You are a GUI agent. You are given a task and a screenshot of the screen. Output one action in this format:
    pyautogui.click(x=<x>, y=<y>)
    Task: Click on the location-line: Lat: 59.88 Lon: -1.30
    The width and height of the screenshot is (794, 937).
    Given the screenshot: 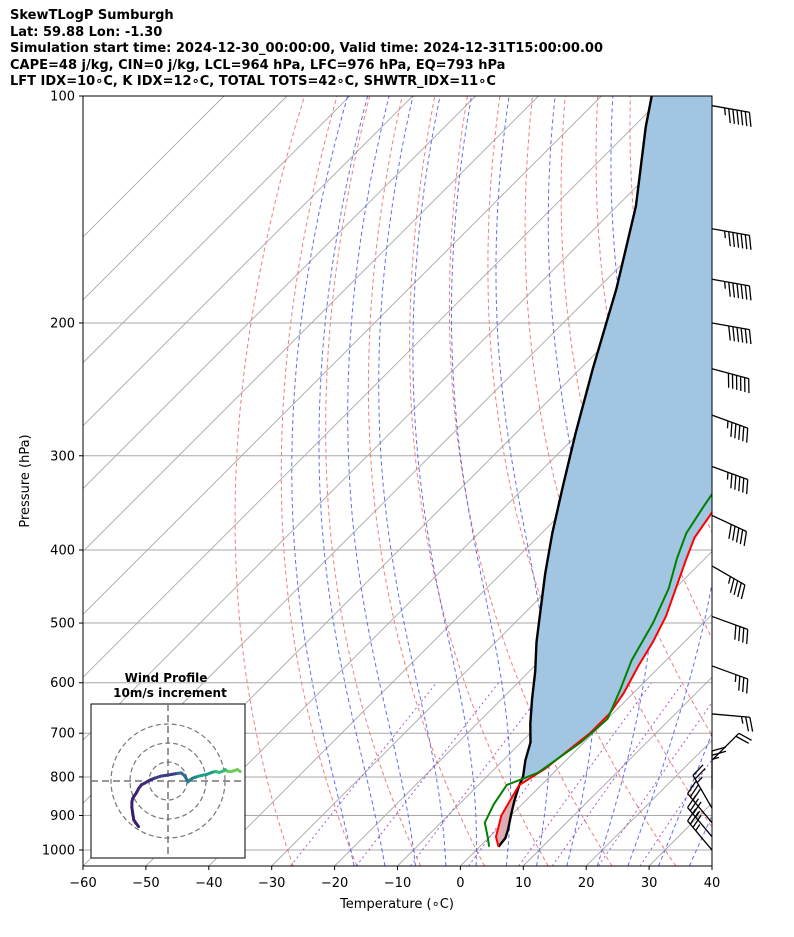 What is the action you would take?
    pyautogui.click(x=86, y=32)
    